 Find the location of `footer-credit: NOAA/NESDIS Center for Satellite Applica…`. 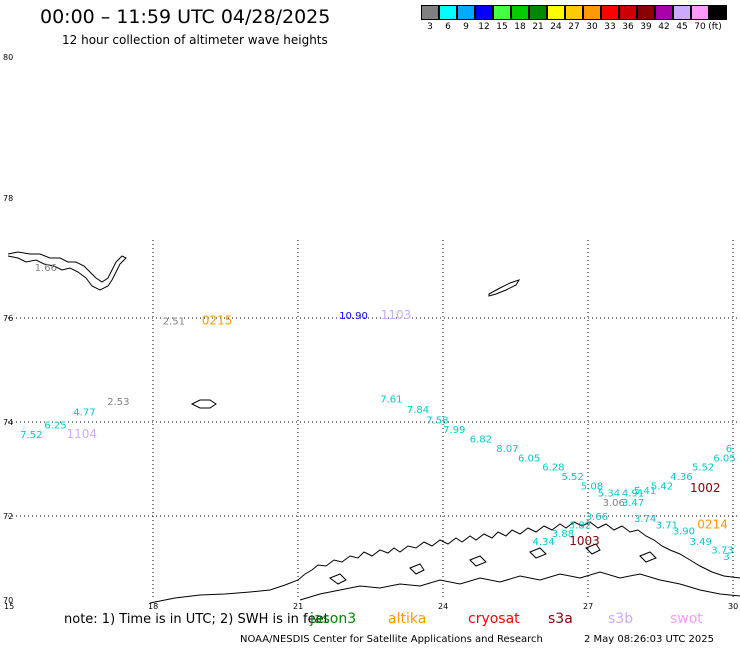

footer-credit: NOAA/NESDIS Center for Satellite Applica… is located at coordinates (391, 639).